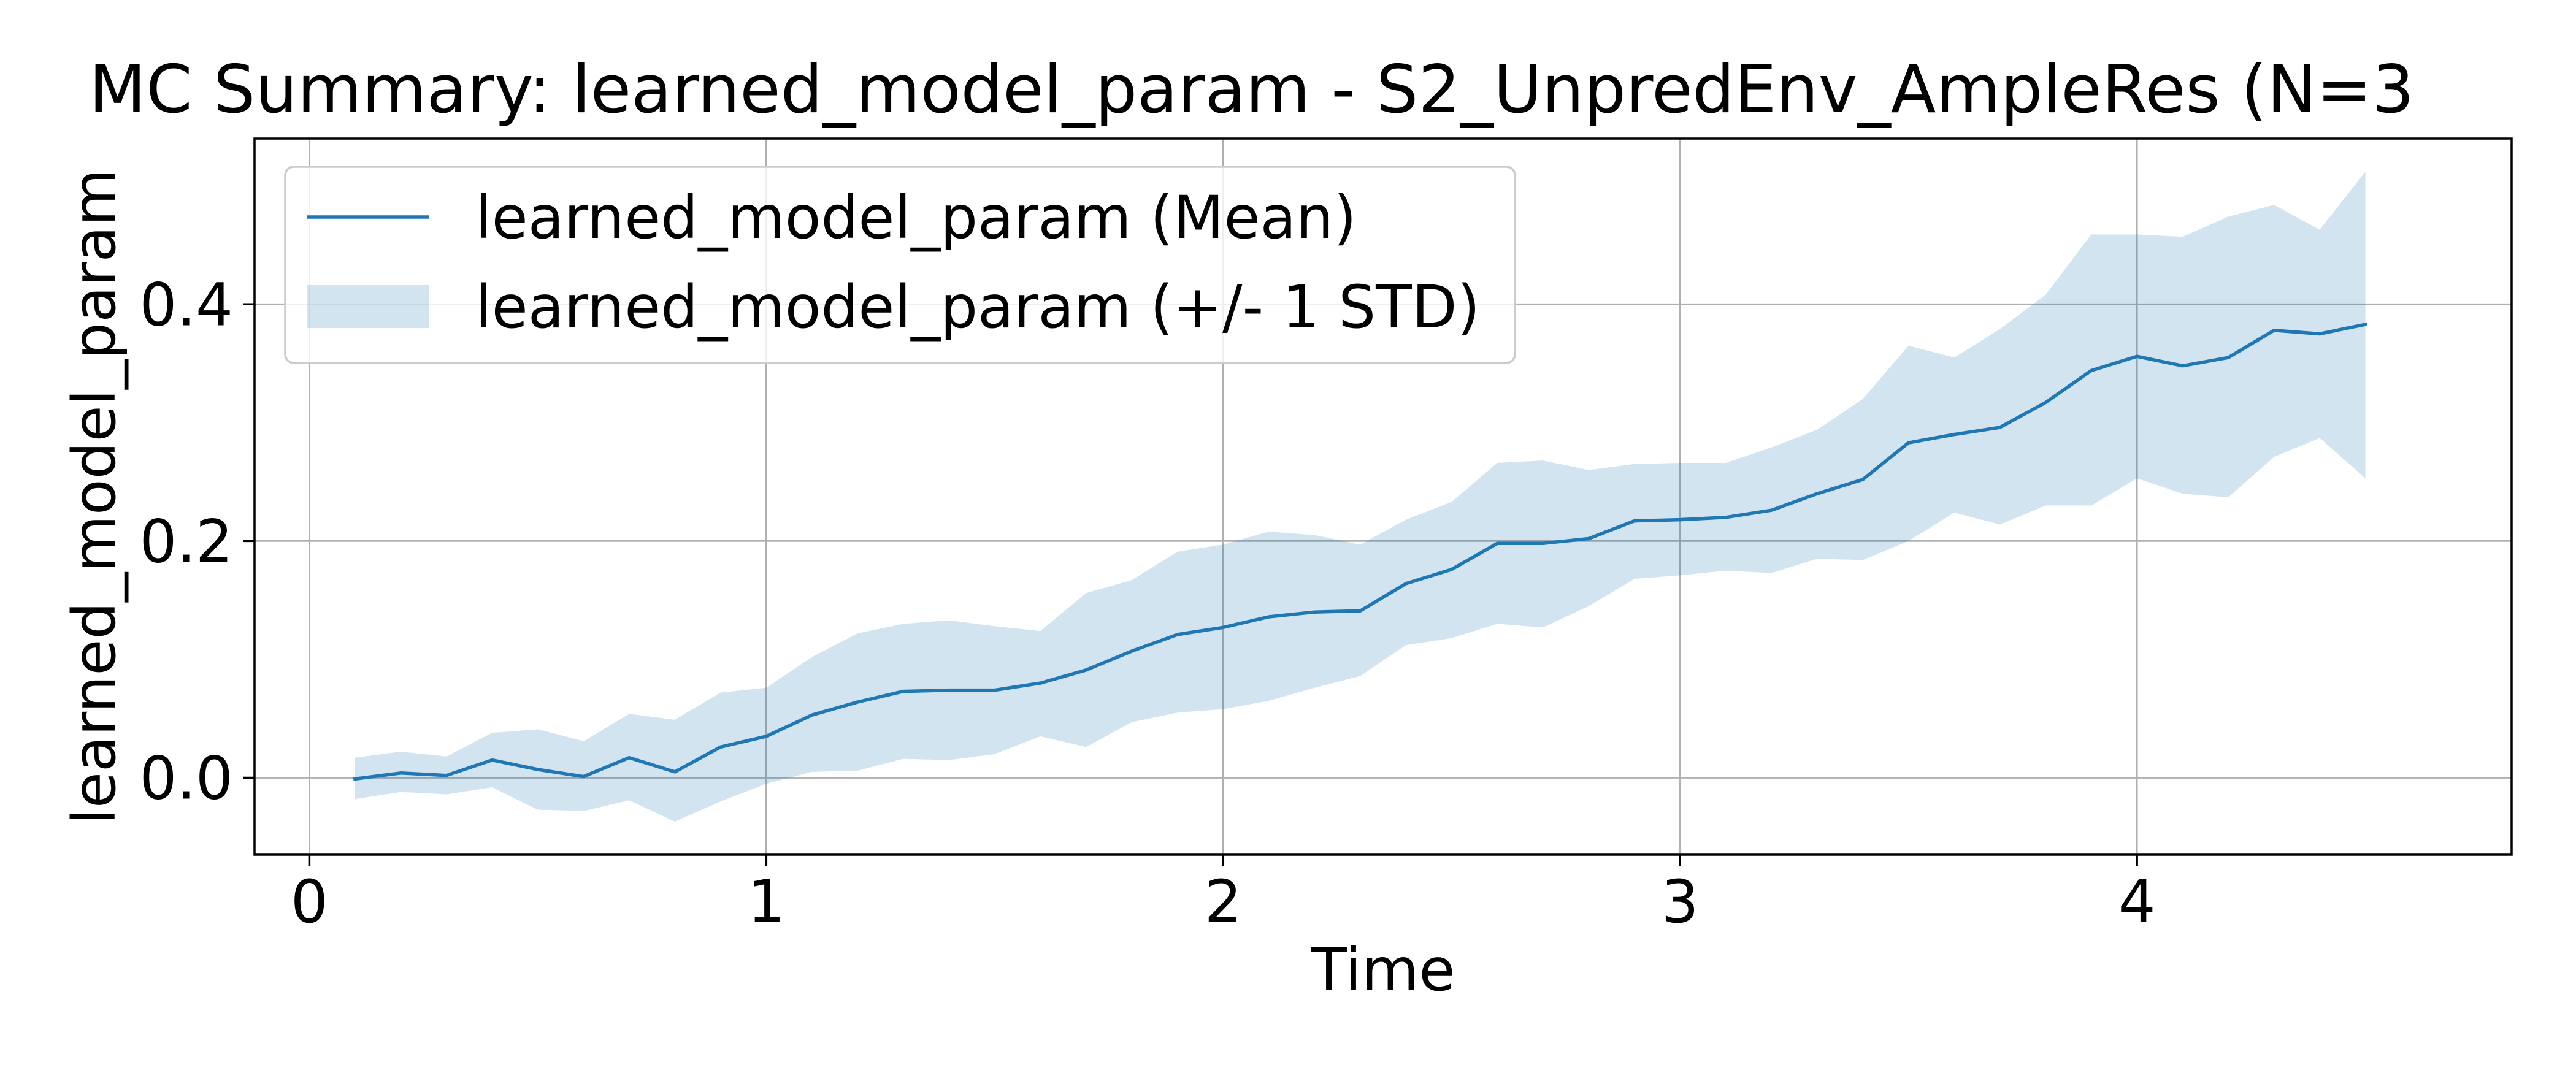 The height and width of the screenshot is (1073, 2576). What do you see at coordinates (2137, 902) in the screenshot?
I see `x-tick-label: 4` at bounding box center [2137, 902].